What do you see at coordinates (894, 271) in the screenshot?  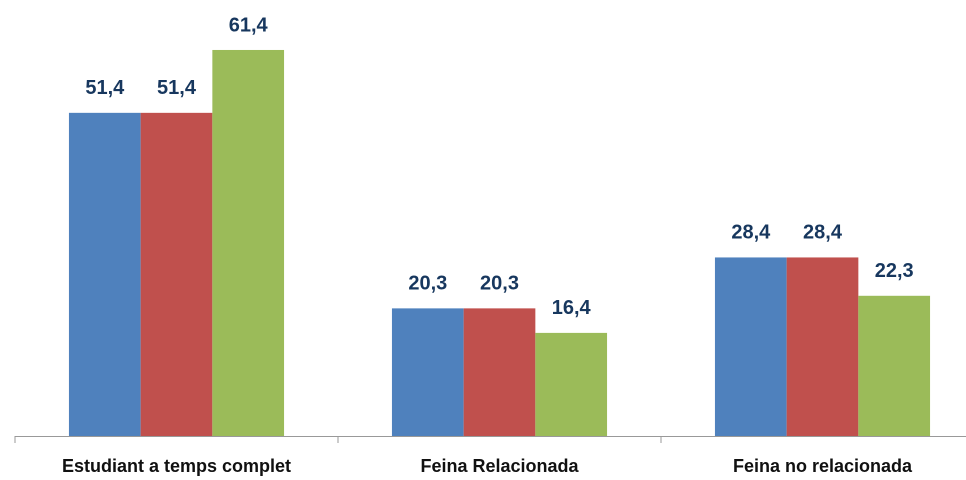 I see `value-label: 22,3` at bounding box center [894, 271].